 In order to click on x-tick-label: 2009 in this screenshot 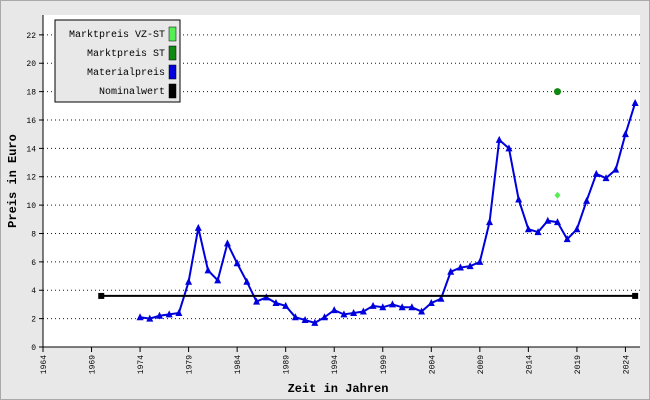, I will do `click(481, 364)`.